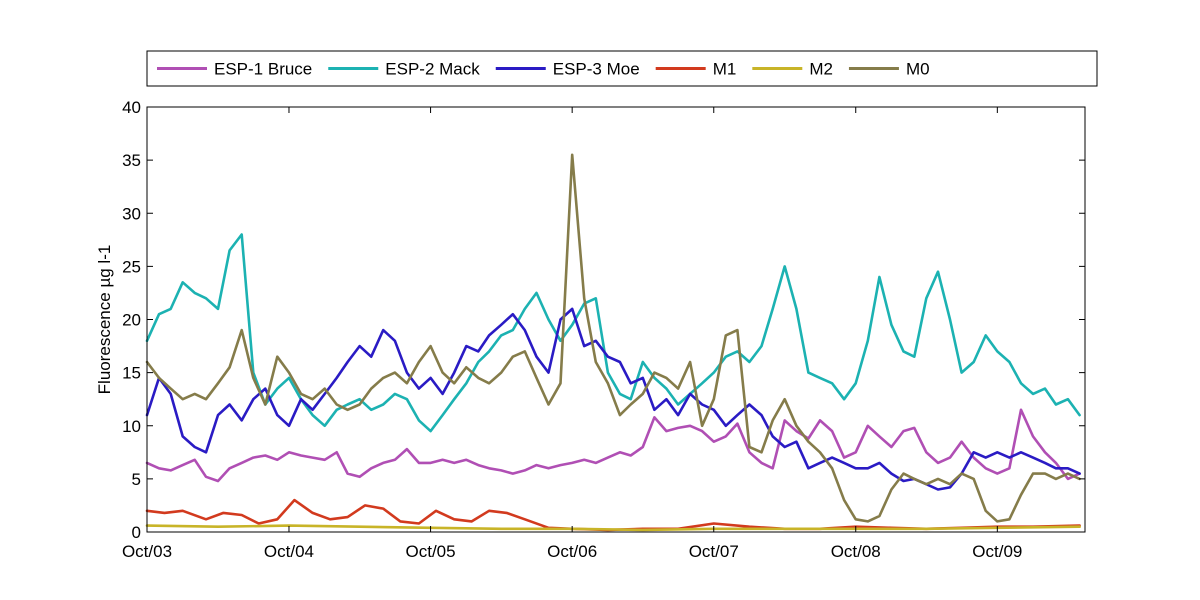 Image resolution: width=1200 pixels, height=600 pixels. What do you see at coordinates (131, 426) in the screenshot?
I see `y-tick-label: 10` at bounding box center [131, 426].